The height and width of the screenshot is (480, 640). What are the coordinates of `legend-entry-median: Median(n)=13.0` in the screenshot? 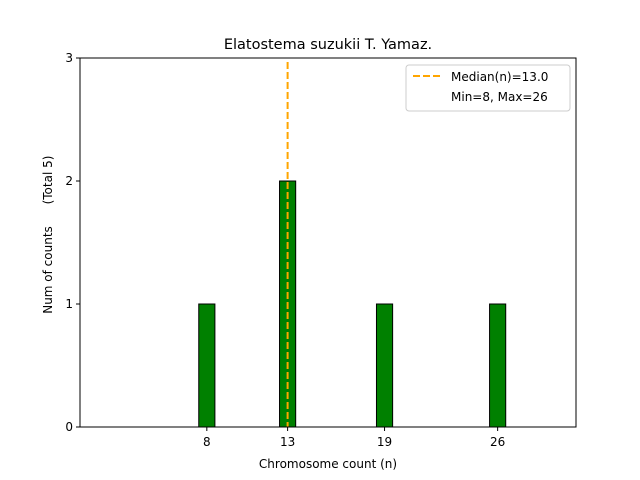 It's located at (499, 77).